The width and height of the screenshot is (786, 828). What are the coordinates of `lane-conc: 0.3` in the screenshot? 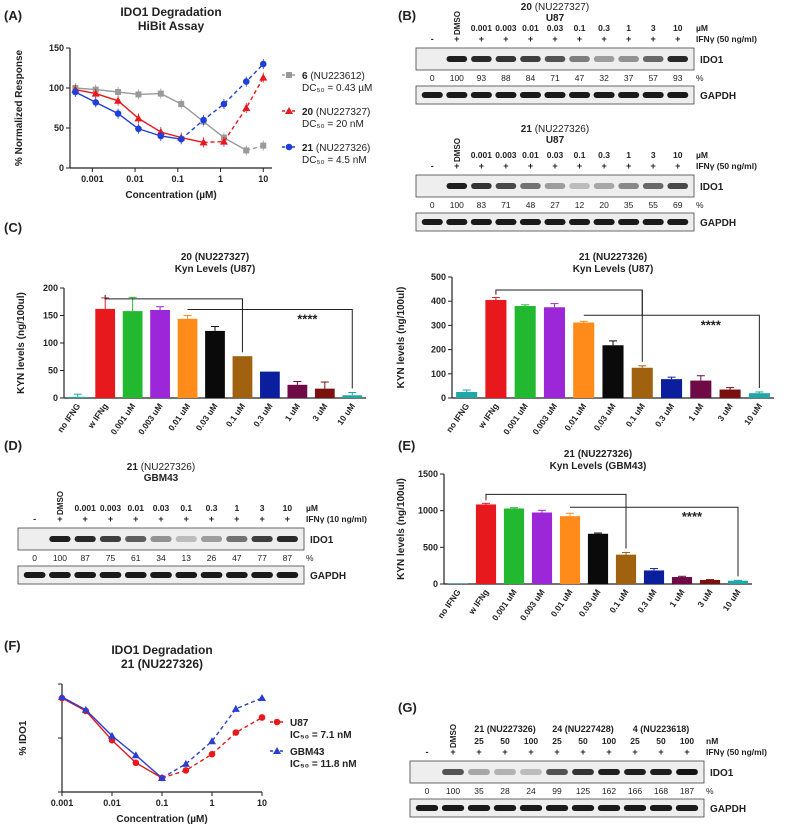 It's located at (604, 155).